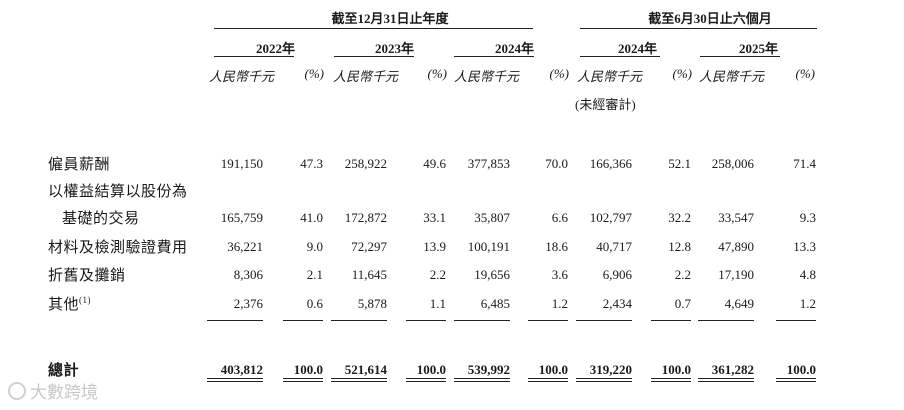  What do you see at coordinates (434, 246) in the screenshot?
I see `table-cell: 13.9` at bounding box center [434, 246].